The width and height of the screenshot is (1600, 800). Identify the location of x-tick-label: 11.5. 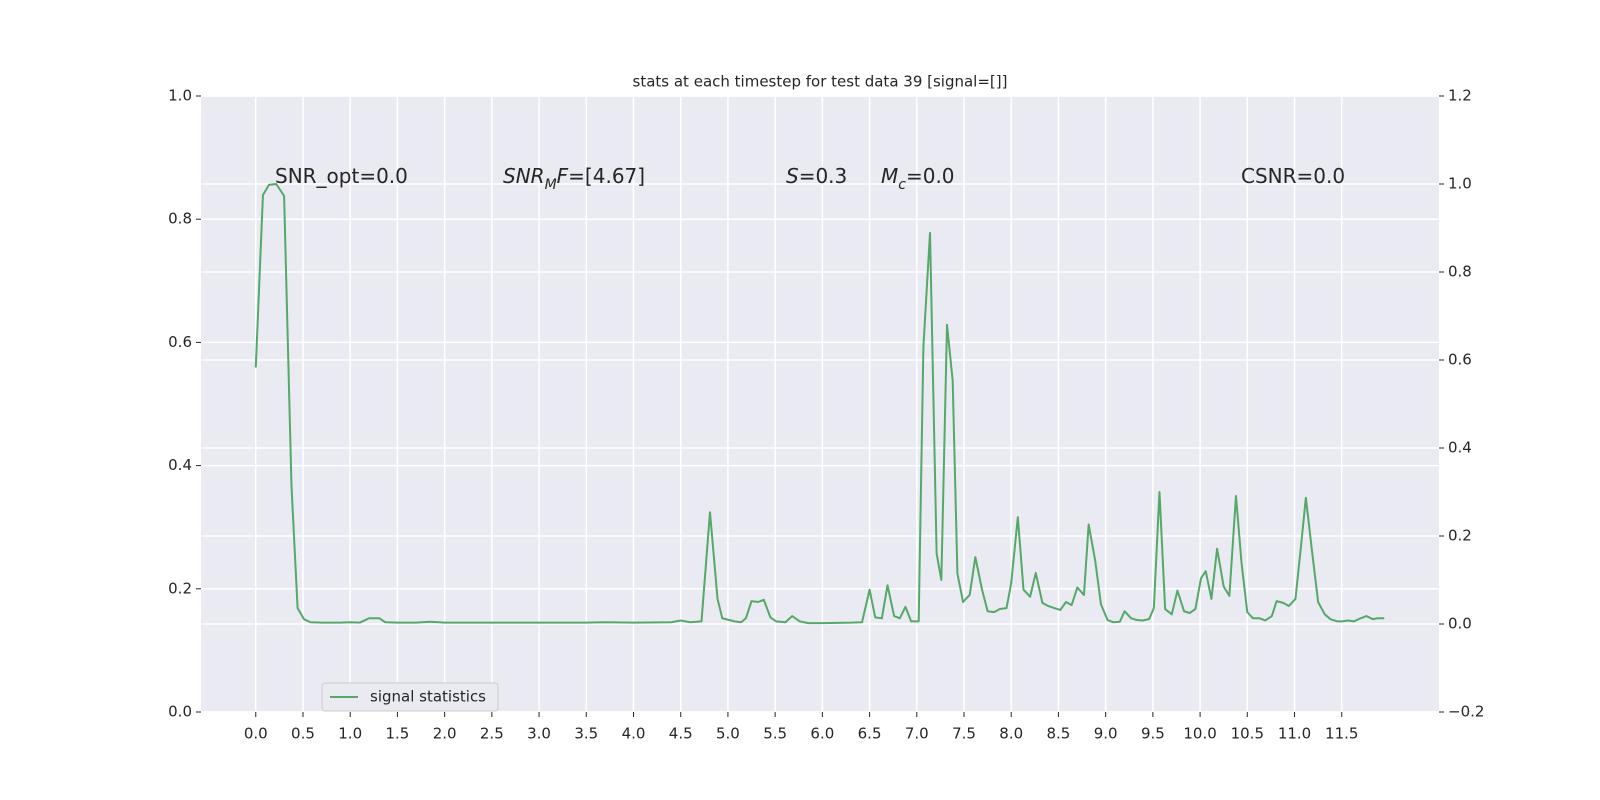
(1341, 734).